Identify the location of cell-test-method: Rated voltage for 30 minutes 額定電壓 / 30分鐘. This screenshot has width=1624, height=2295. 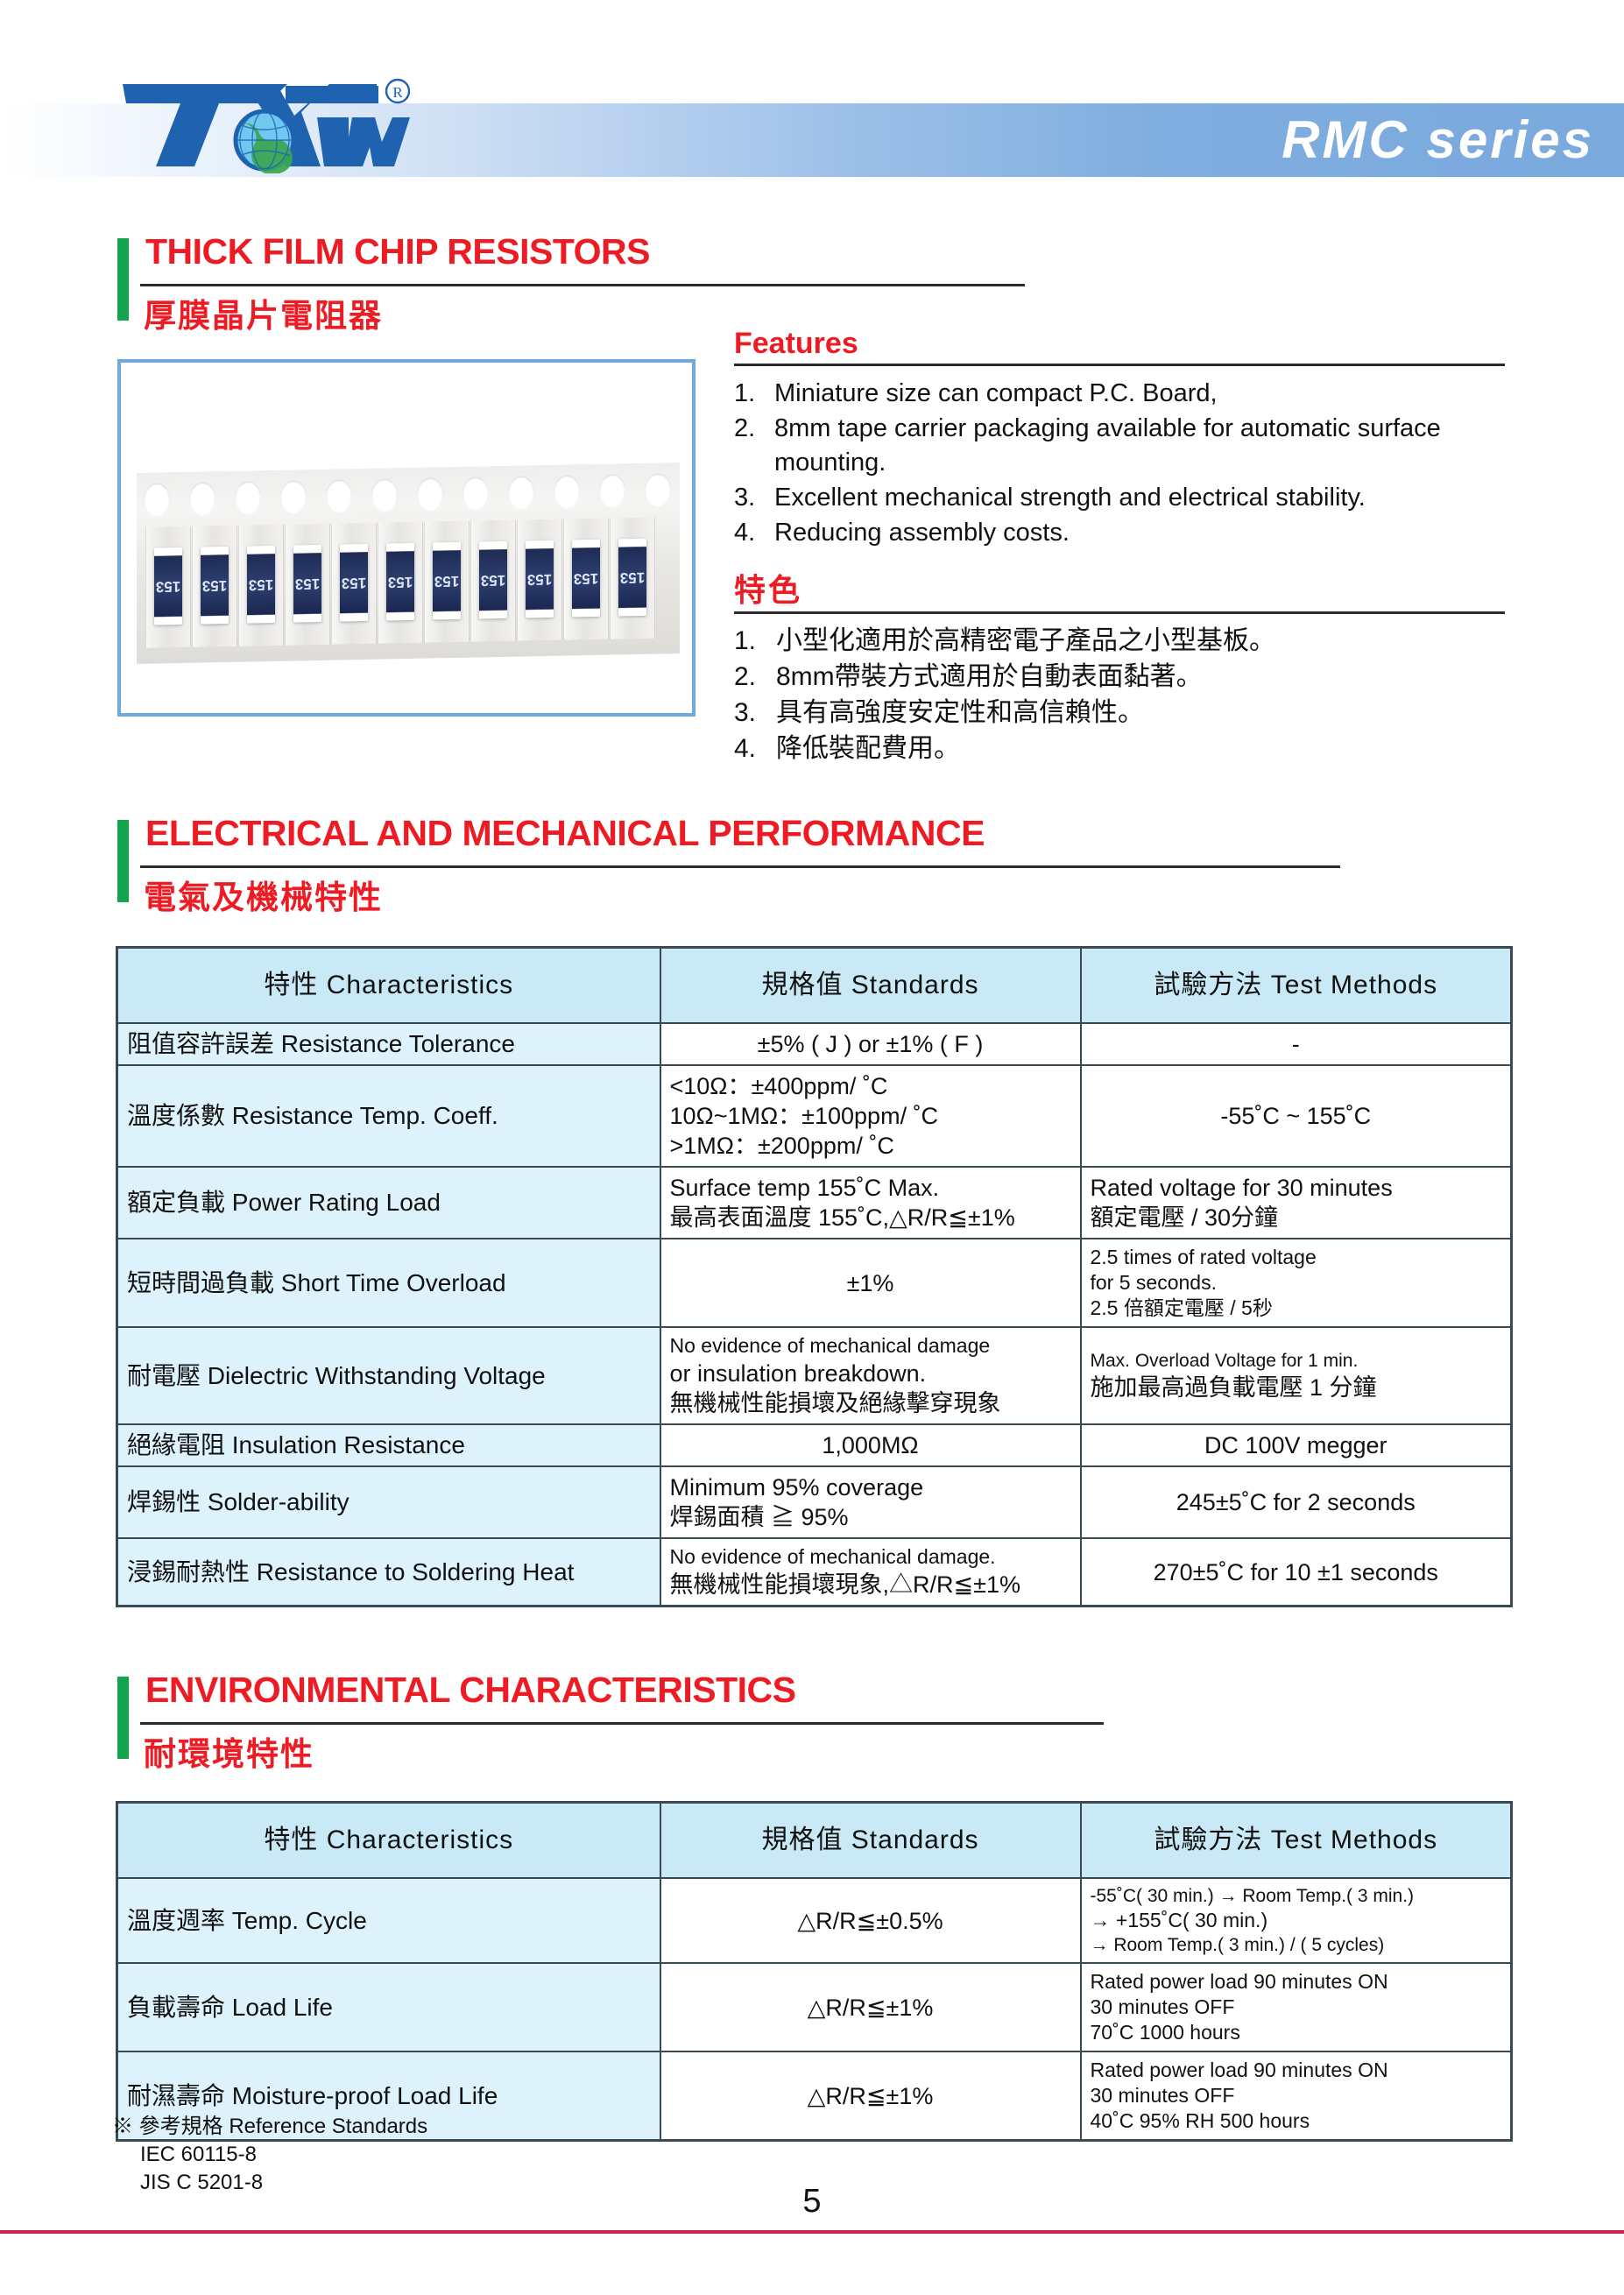
(1296, 1203).